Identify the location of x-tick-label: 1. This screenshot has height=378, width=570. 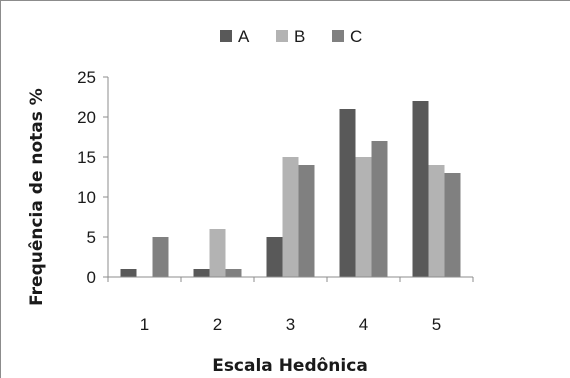
(144, 324).